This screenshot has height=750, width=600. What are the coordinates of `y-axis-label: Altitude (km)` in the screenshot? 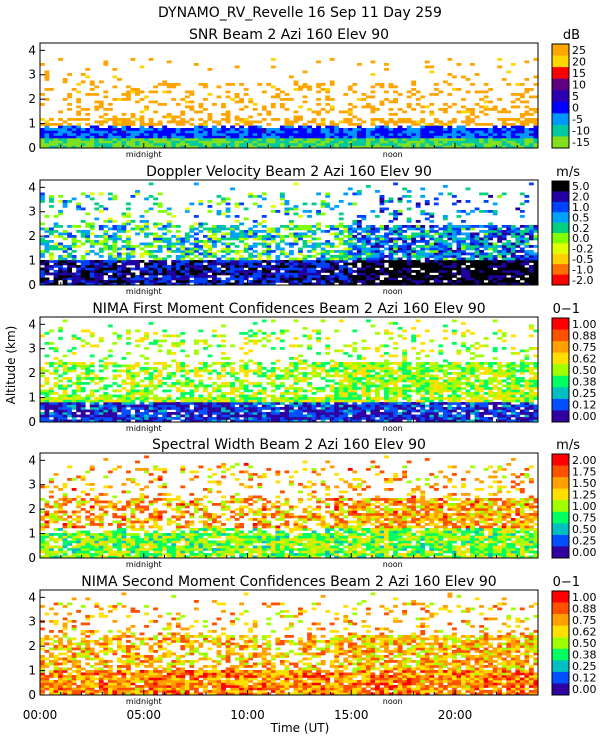 It's located at (11, 365).